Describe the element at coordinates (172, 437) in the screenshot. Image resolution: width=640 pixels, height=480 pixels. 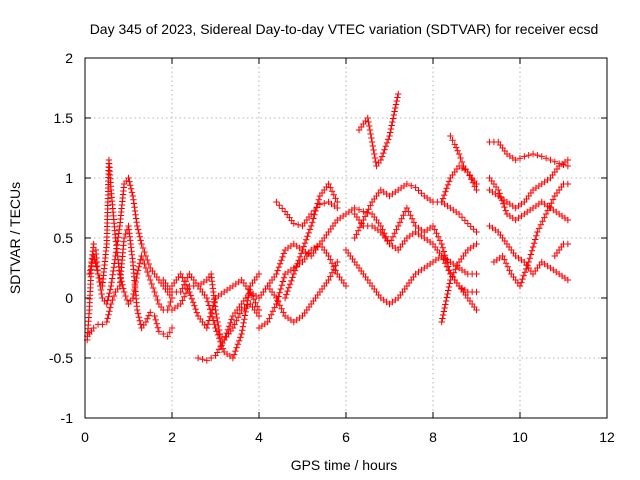
I see `x-tick-label: 2` at that location.